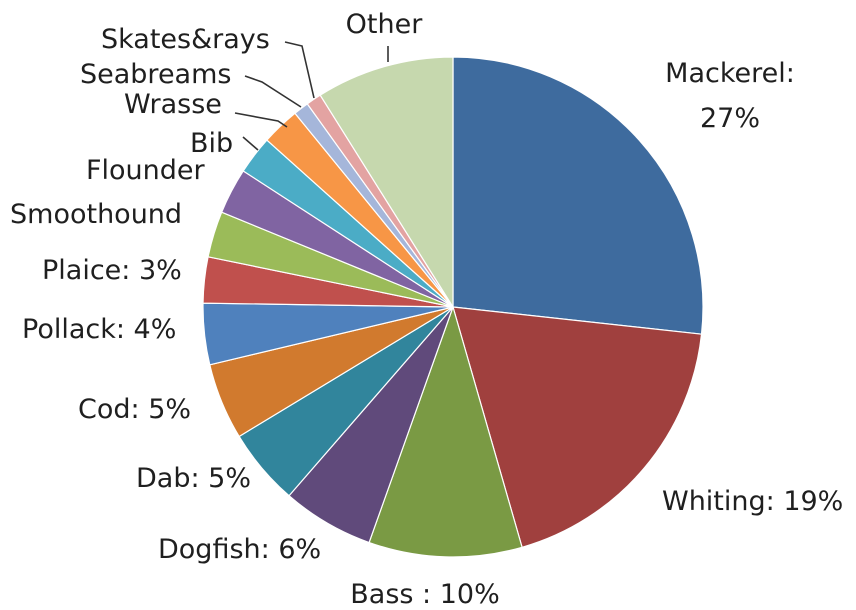  What do you see at coordinates (386, 183) in the screenshot?
I see `pie-slice-other` at bounding box center [386, 183].